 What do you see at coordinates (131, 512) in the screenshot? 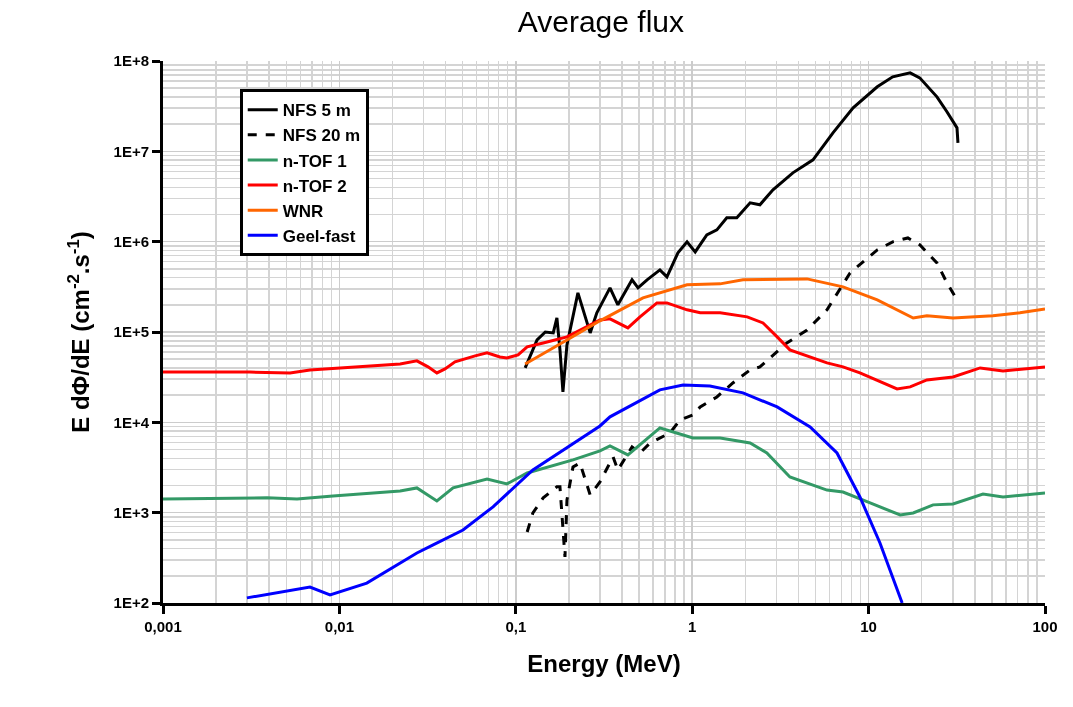
I see `y-tick-label: 1E+3` at bounding box center [131, 512].